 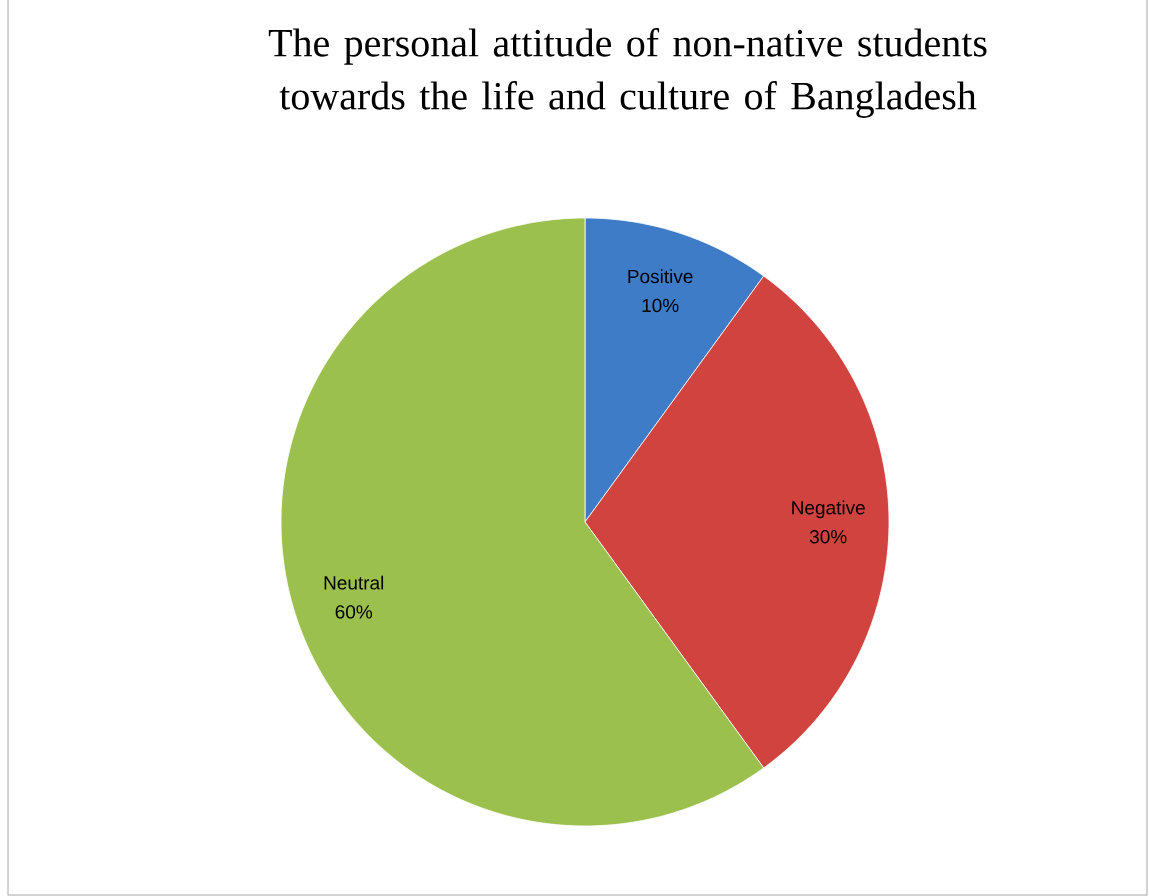 I want to click on data-label: 30%, so click(x=828, y=537).